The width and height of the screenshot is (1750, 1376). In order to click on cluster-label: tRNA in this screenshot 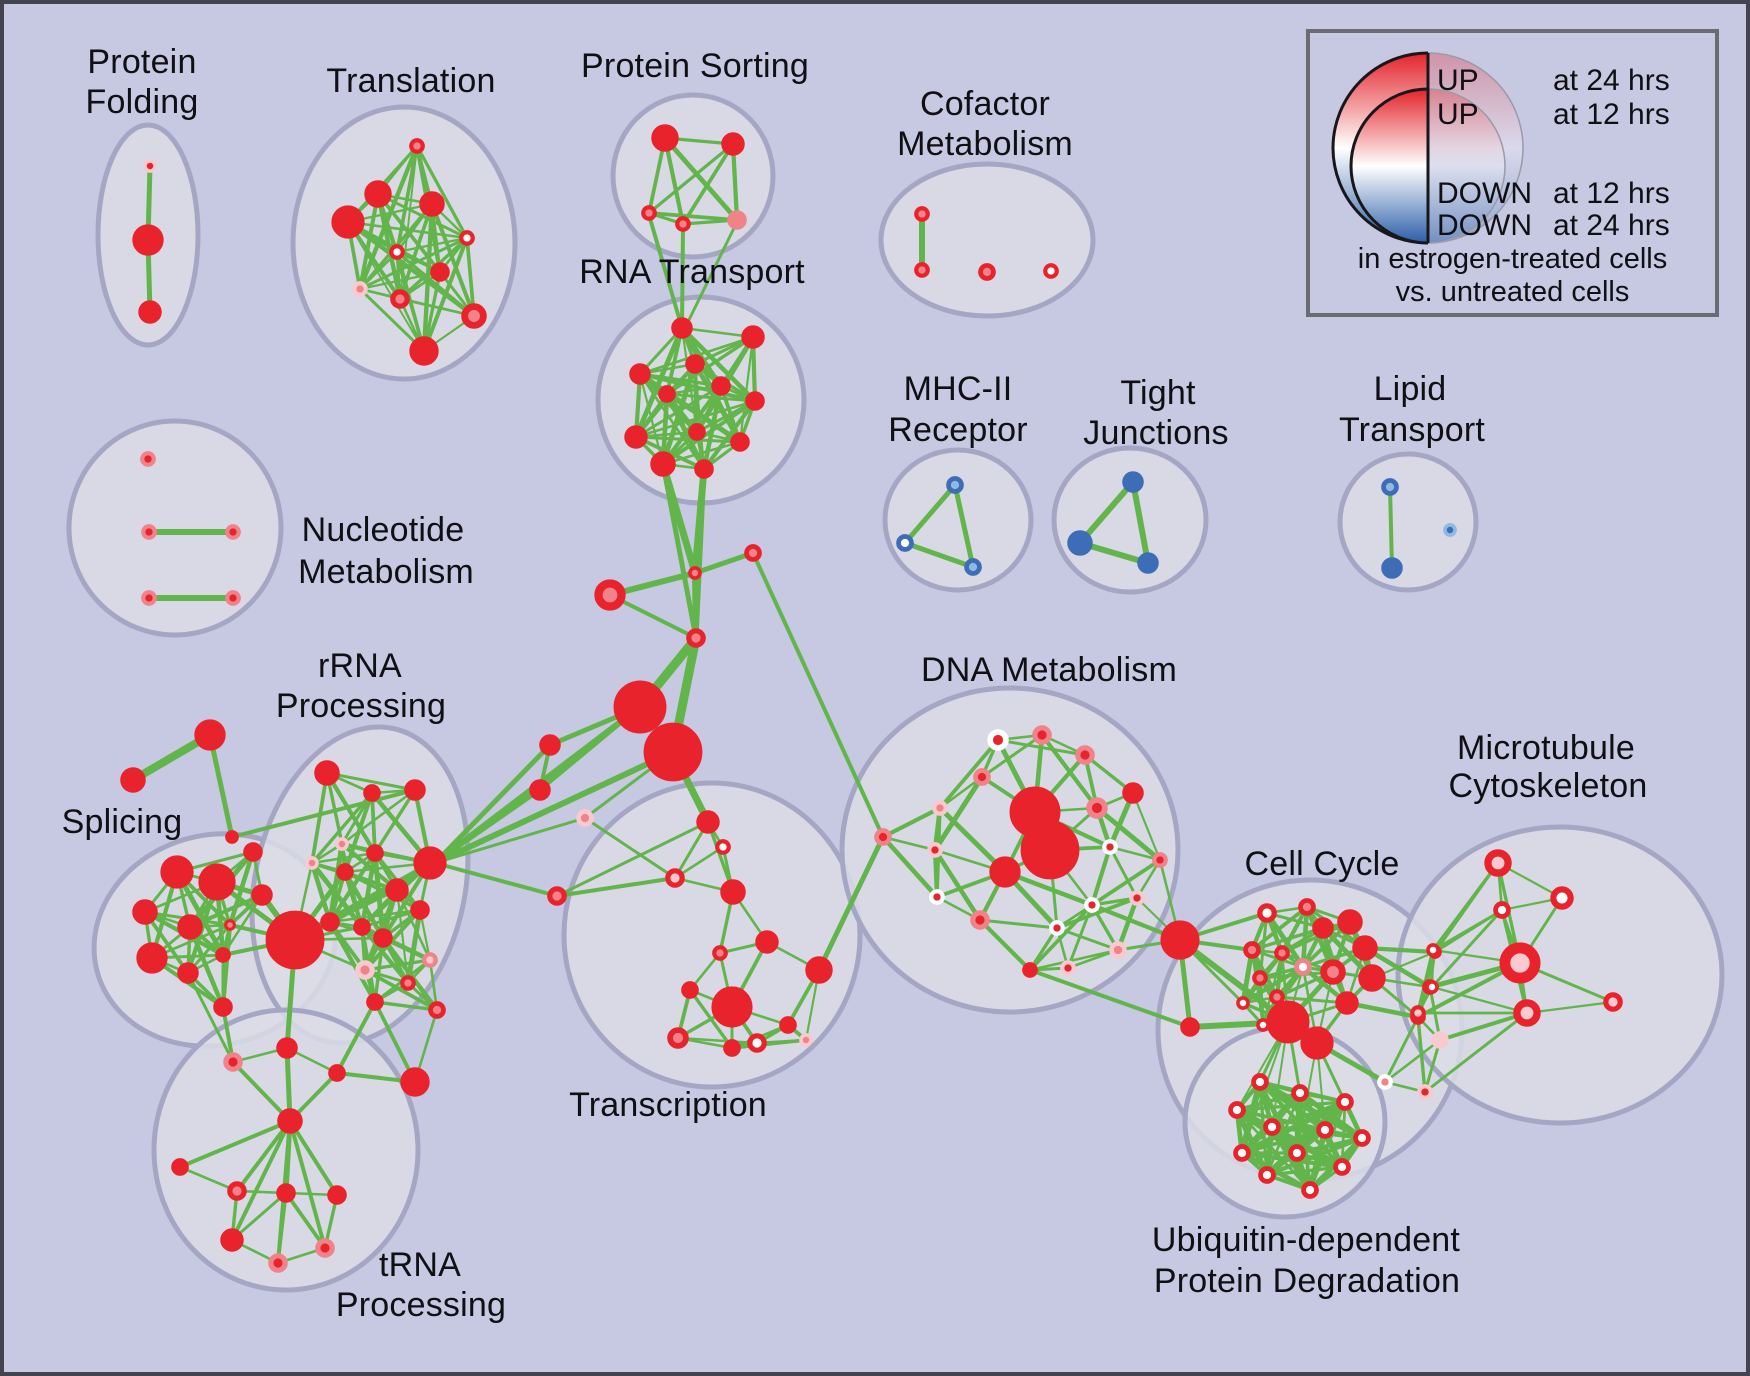, I will do `click(420, 1265)`.